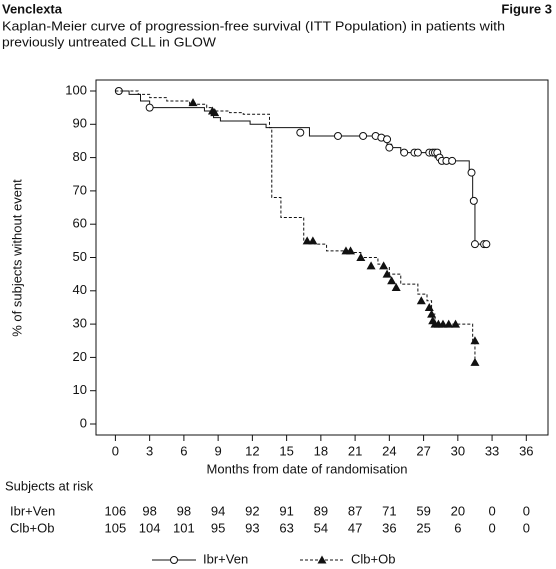 The width and height of the screenshot is (556, 569). I want to click on y-tick-label: 40, so click(80, 289).